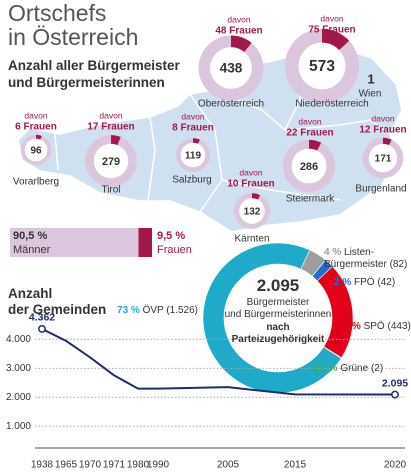 This screenshot has width=411, height=473. Describe the element at coordinates (90, 465) in the screenshot. I see `x-tick-label: 1970` at that location.